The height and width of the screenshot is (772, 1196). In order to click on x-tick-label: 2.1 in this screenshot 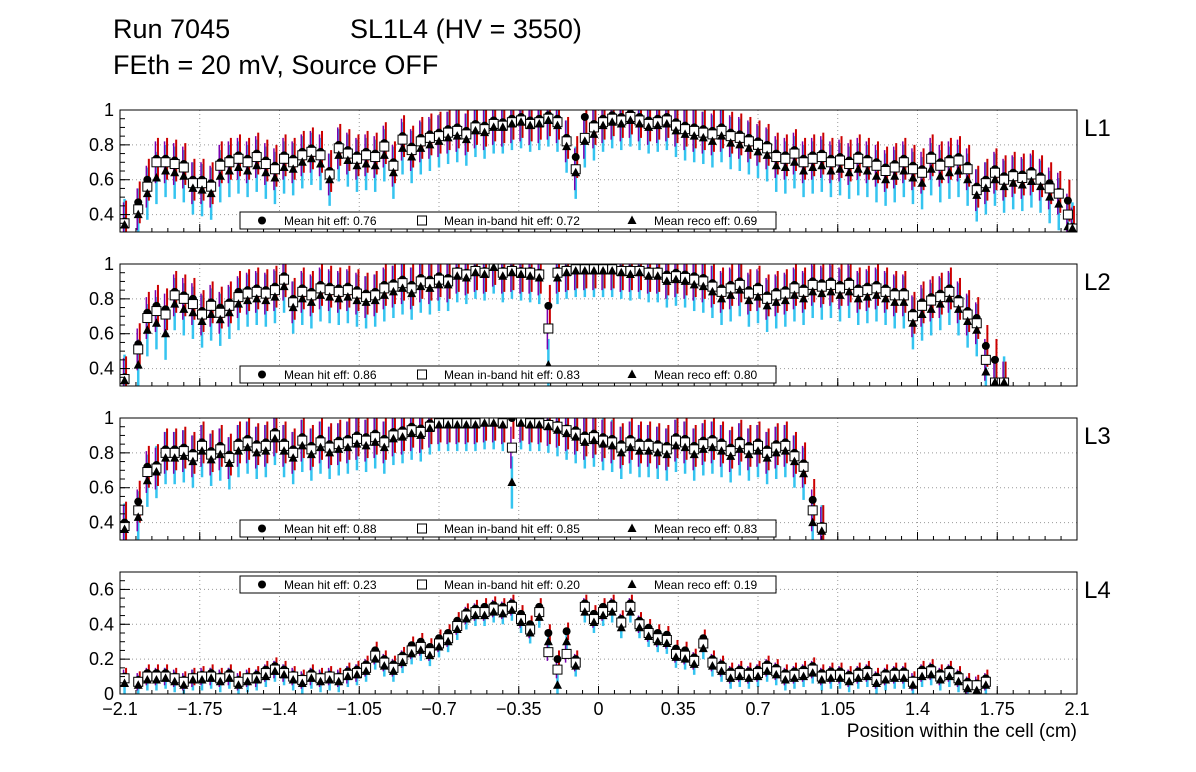, I will do `click(1076, 709)`.